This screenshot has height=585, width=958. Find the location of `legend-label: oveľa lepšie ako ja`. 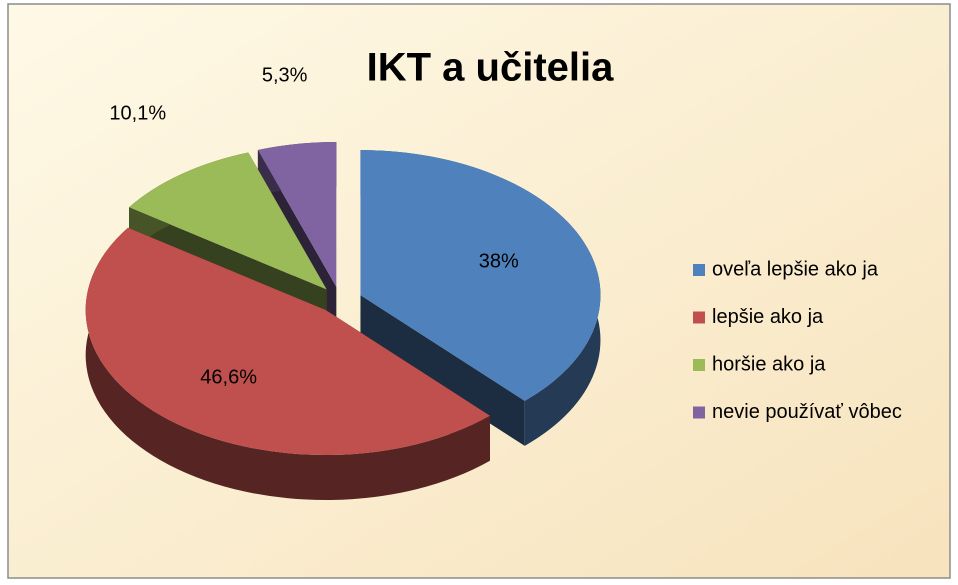

legend-label: oveľa lepšie ako ja is located at coordinates (795, 269).